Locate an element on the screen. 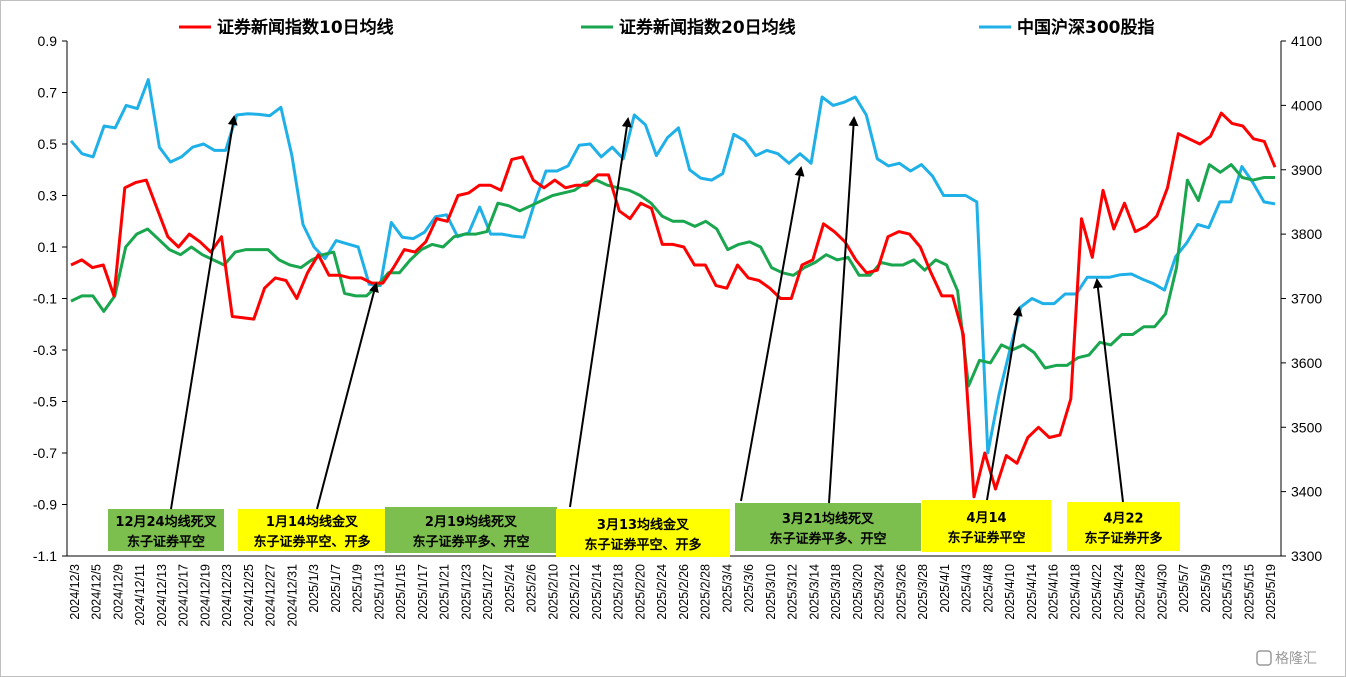 The width and height of the screenshot is (1346, 677). x-tick-label: 2025/5/9 is located at coordinates (1206, 588).